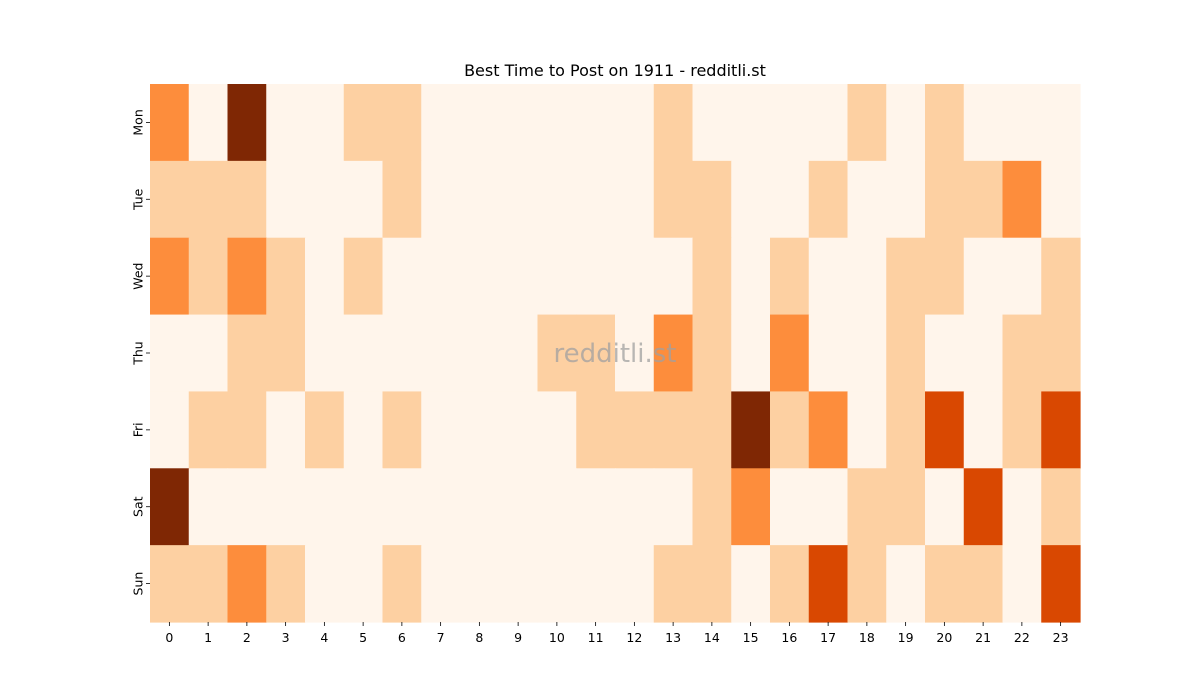  Describe the element at coordinates (138, 353) in the screenshot. I see `y-tick-label: Thu` at that location.